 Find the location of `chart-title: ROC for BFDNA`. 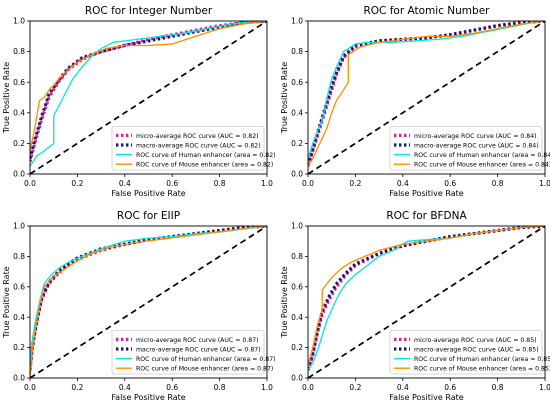

chart-title: ROC for BFDNA is located at coordinates (426, 216).